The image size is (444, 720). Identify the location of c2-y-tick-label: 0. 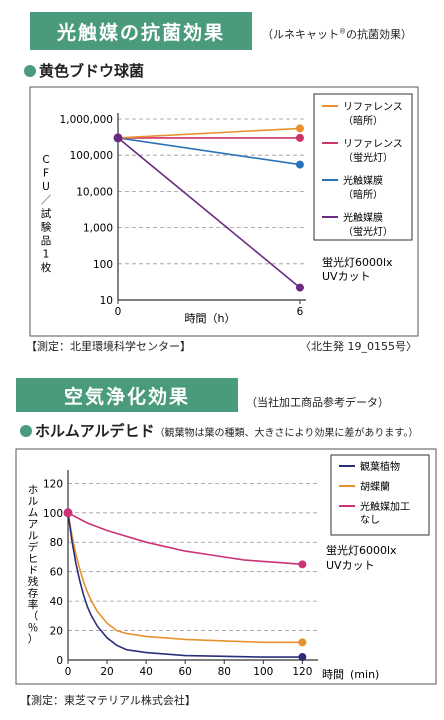
(59, 661).